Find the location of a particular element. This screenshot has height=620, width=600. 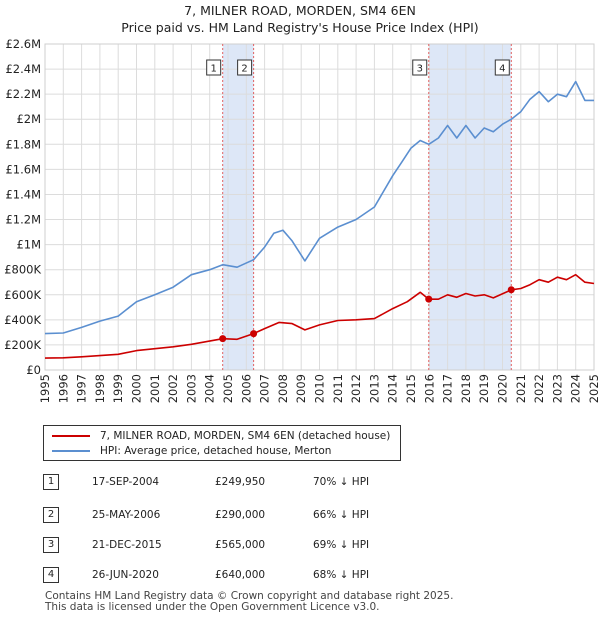

sale-number-badge: 2 is located at coordinates (51, 515).